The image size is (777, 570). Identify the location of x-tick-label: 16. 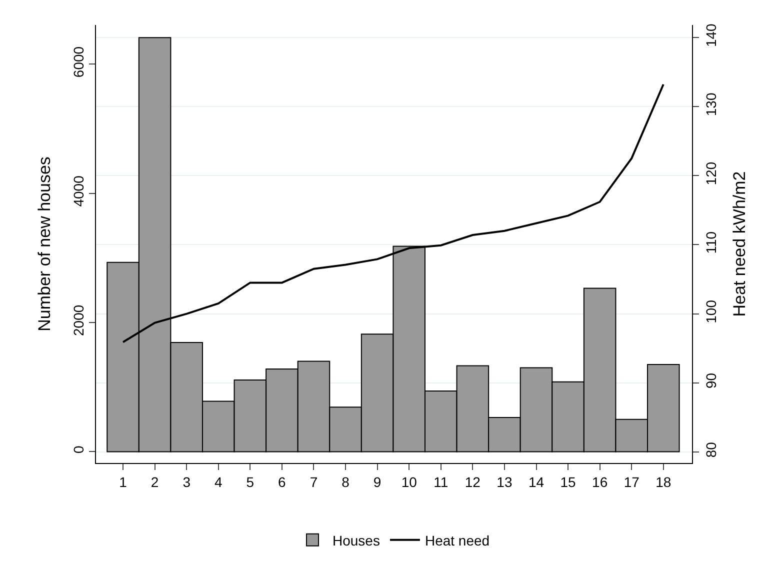
(600, 482).